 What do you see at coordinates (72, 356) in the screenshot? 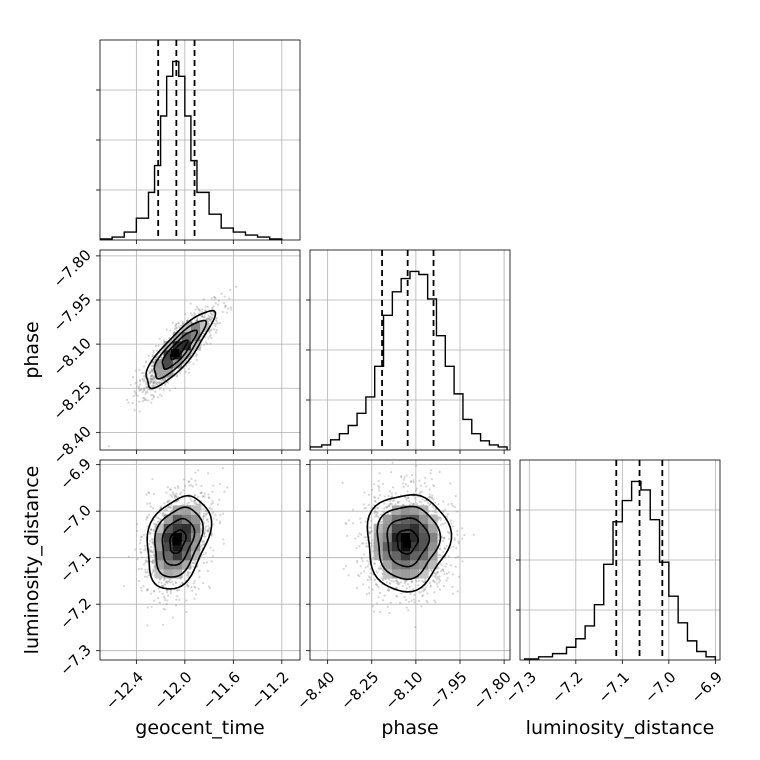
I see `y-tick-label: −8.10` at bounding box center [72, 356].